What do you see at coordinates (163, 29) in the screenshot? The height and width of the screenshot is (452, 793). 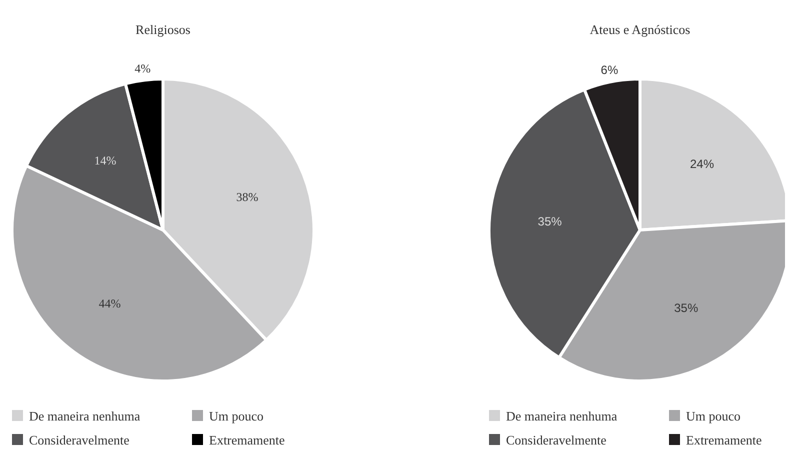 I see `chart-title: Religiosos` at bounding box center [163, 29].